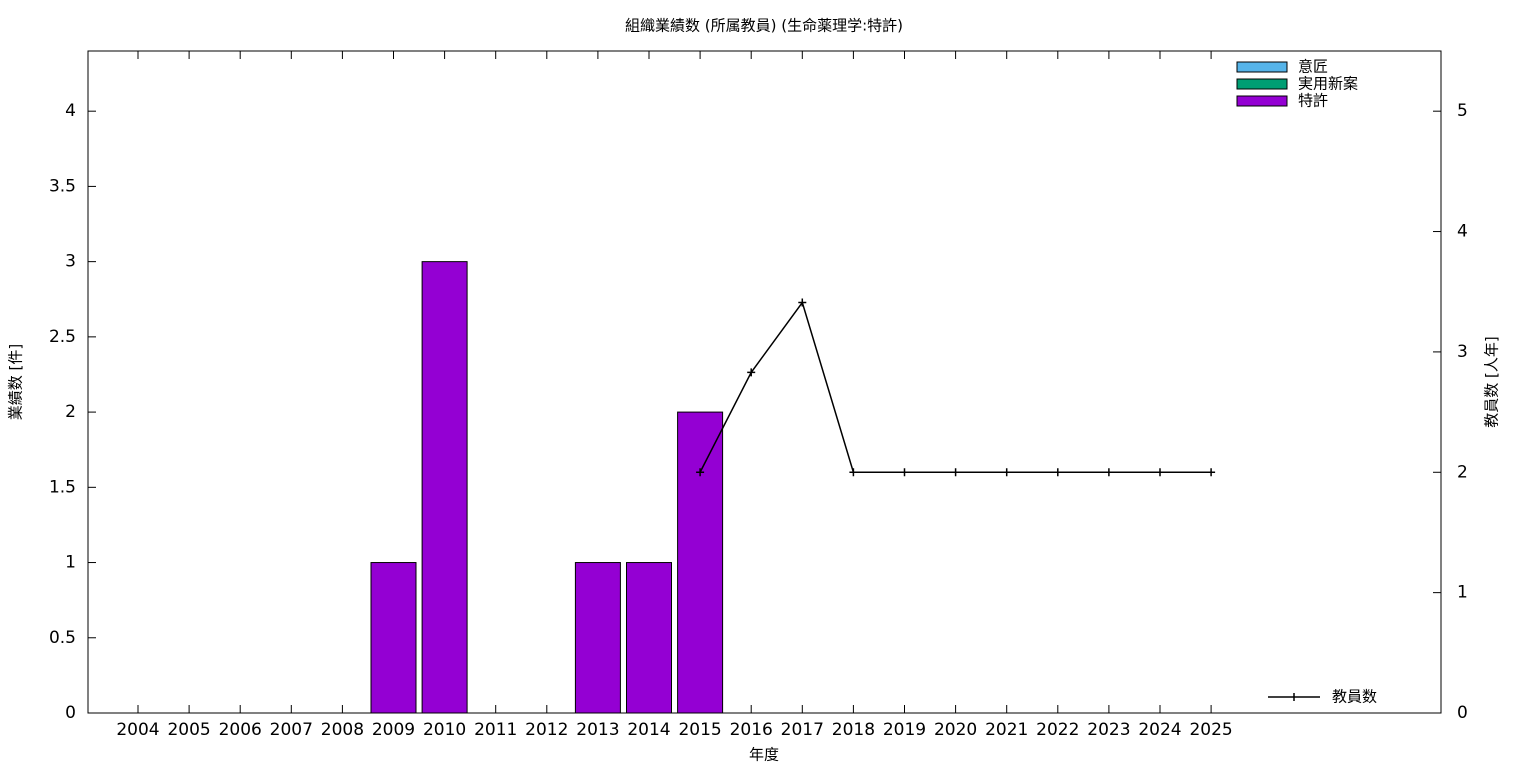 This screenshot has width=1536, height=768. What do you see at coordinates (597, 730) in the screenshot?
I see `x-tick-label: 2013` at bounding box center [597, 730].